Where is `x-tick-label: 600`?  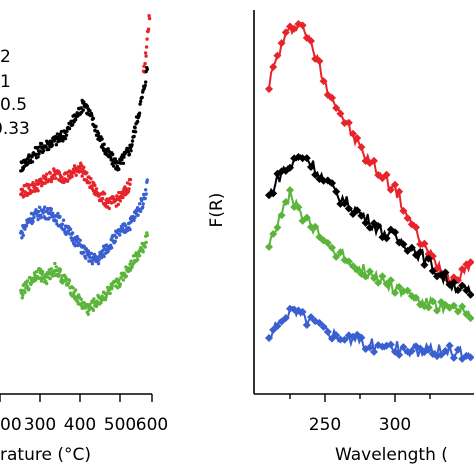
x-tick-label: 600 is located at coordinates (152, 425).